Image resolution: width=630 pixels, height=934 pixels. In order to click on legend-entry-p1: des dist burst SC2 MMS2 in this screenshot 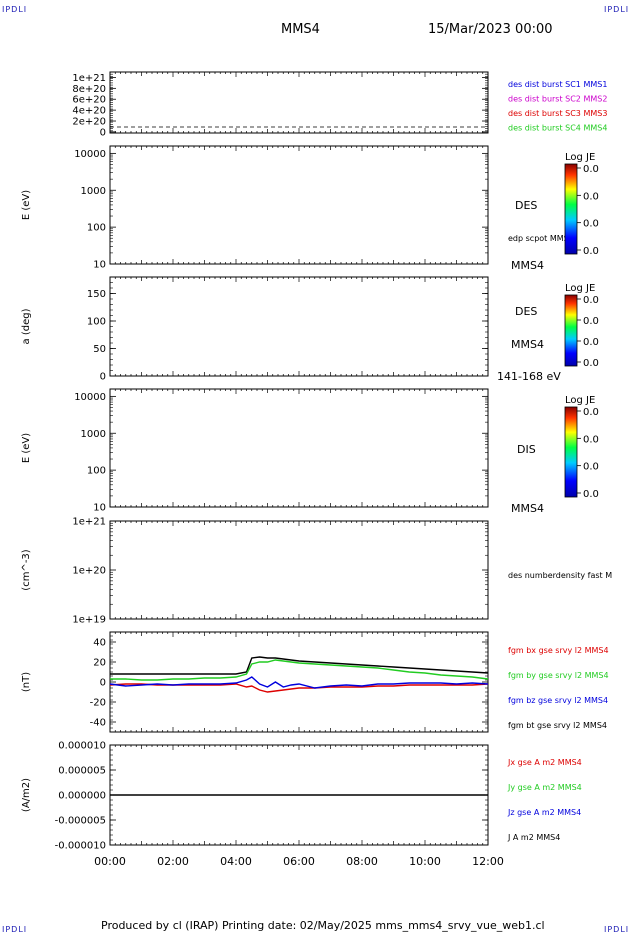, I will do `click(557, 99)`.